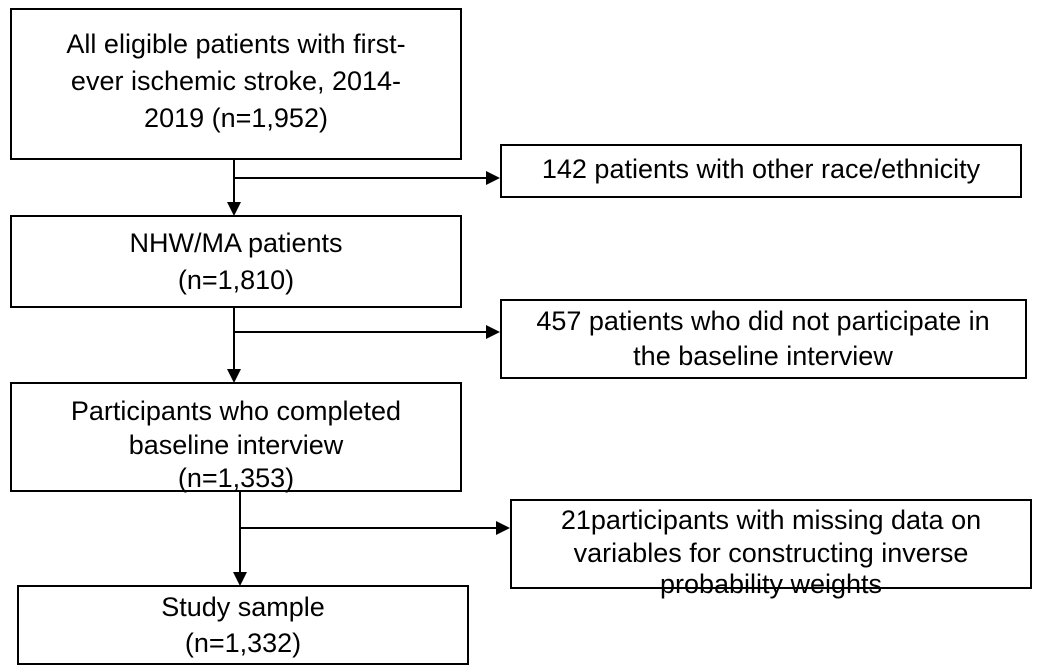 The image size is (1041, 666). What do you see at coordinates (236, 81) in the screenshot?
I see `box-text: ever ischemic stroke, 2014-` at bounding box center [236, 81].